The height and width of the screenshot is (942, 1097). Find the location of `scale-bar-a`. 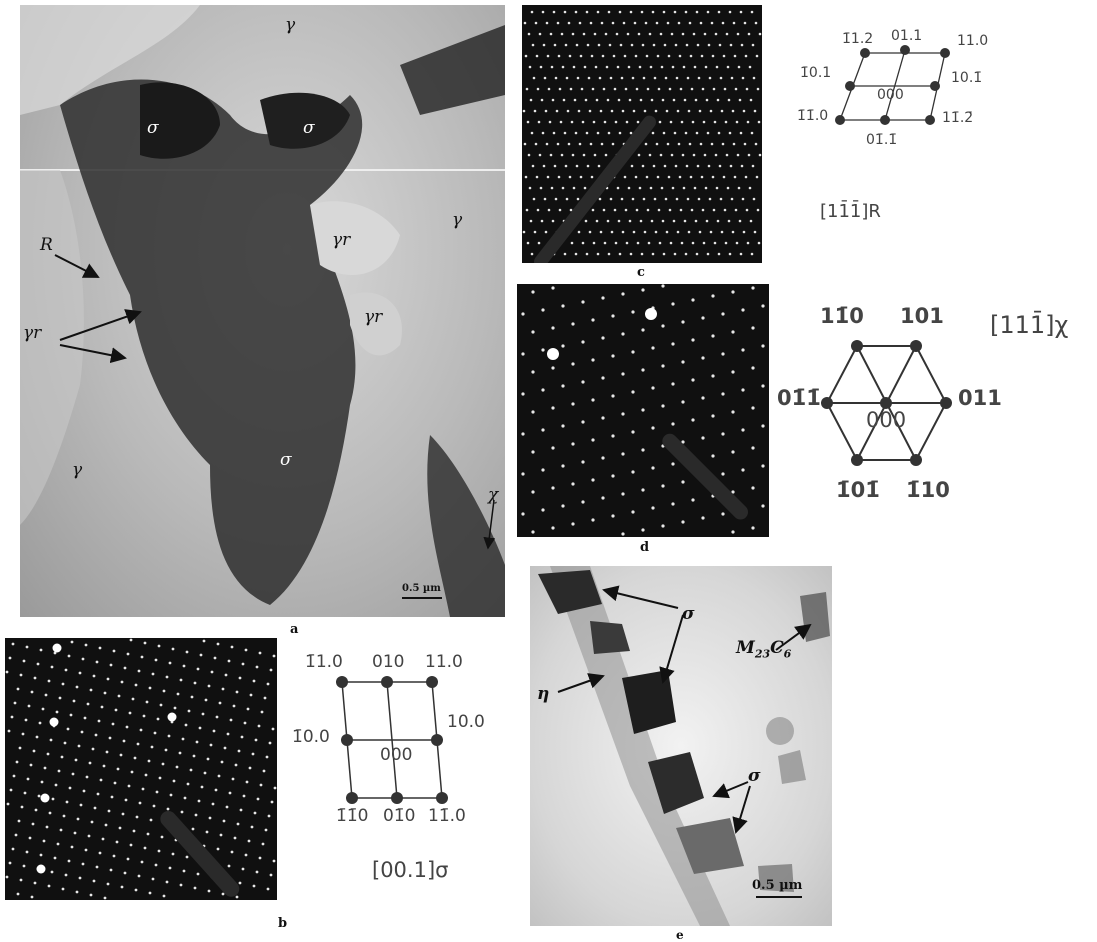

scale-bar-a is located at coordinates (422, 598).